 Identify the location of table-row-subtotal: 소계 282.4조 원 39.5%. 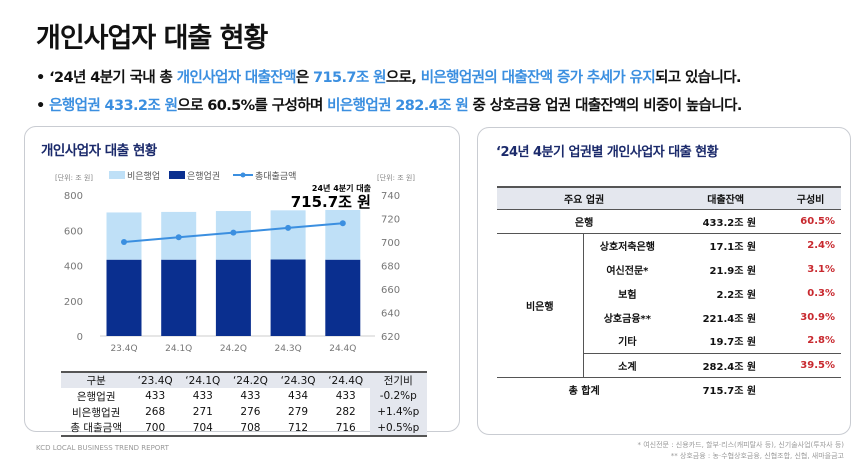
(669, 365).